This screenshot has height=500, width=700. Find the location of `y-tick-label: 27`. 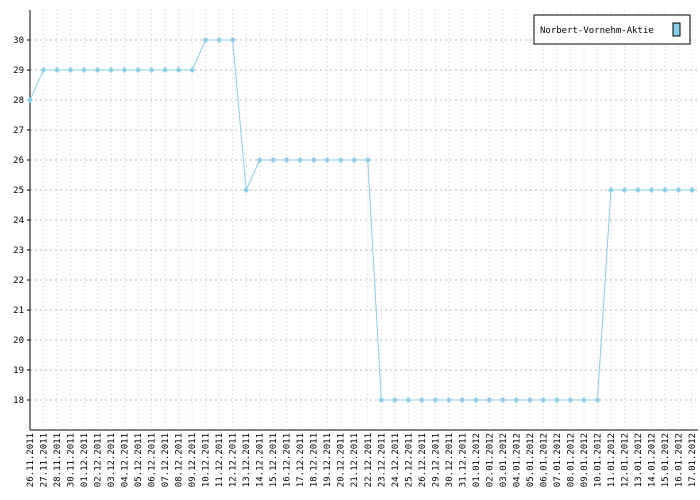

y-tick-label: 27 is located at coordinates (18, 131).